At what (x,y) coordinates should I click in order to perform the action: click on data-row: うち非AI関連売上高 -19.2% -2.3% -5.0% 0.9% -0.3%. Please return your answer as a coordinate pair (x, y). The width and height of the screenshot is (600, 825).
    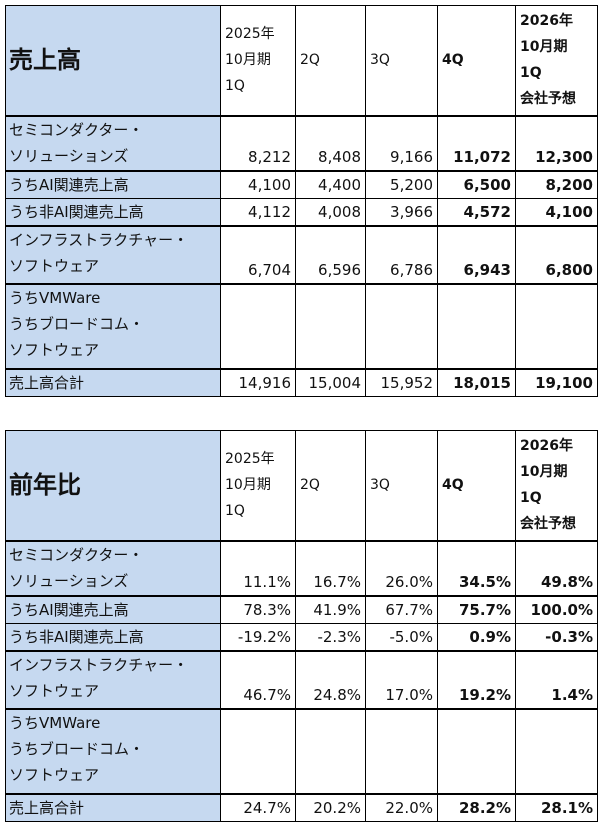
    Looking at the image, I should click on (301, 636).